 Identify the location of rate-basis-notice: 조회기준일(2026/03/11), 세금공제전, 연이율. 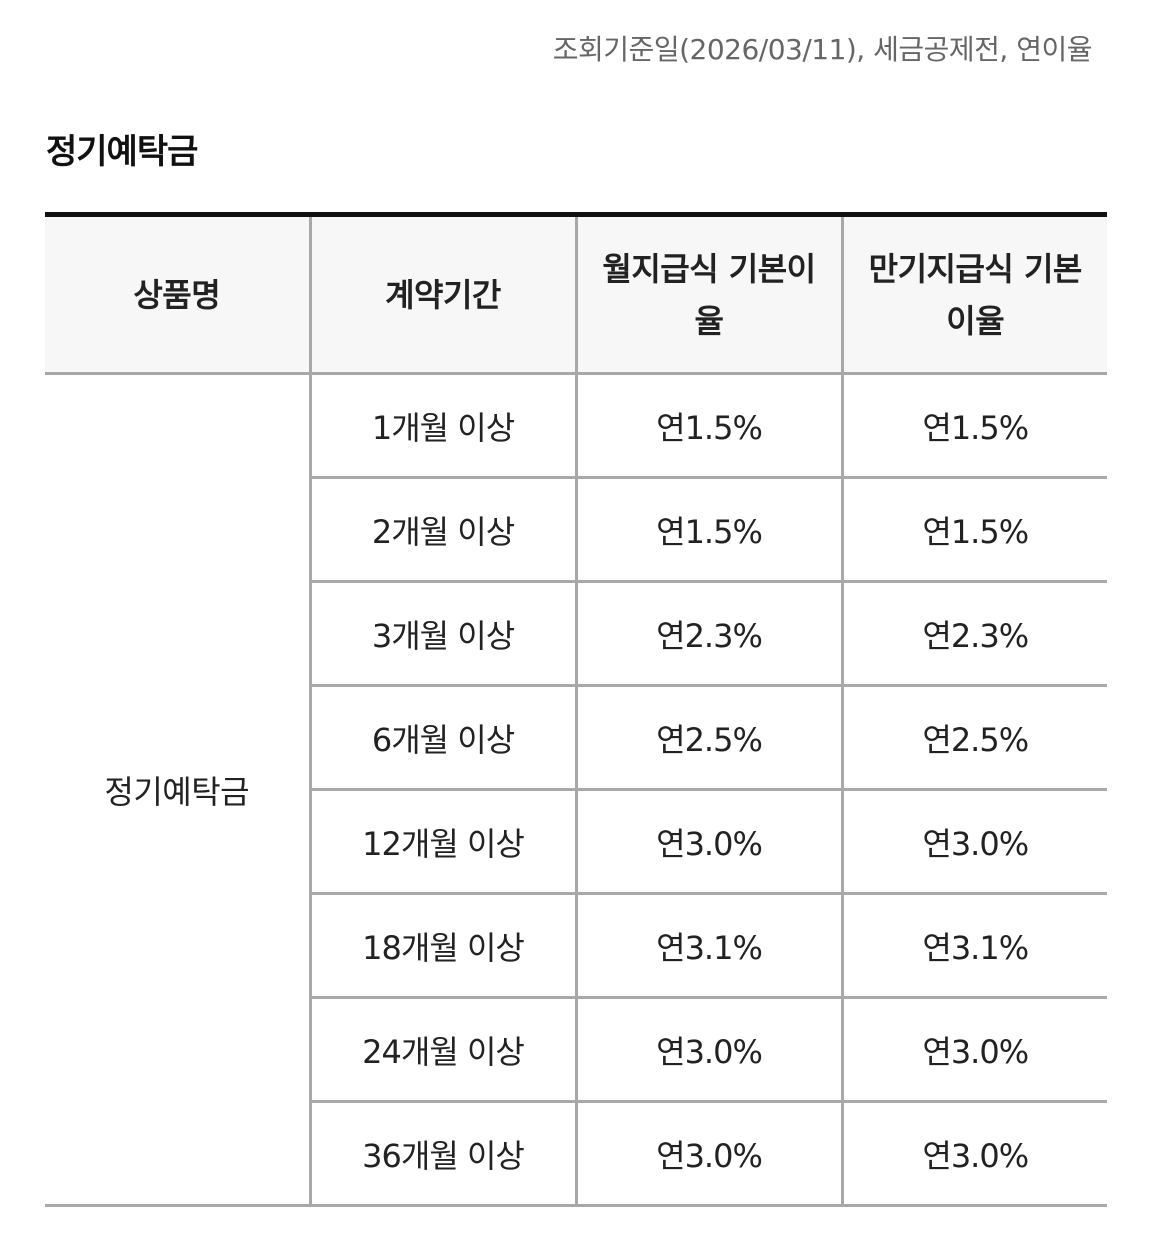
(822, 49).